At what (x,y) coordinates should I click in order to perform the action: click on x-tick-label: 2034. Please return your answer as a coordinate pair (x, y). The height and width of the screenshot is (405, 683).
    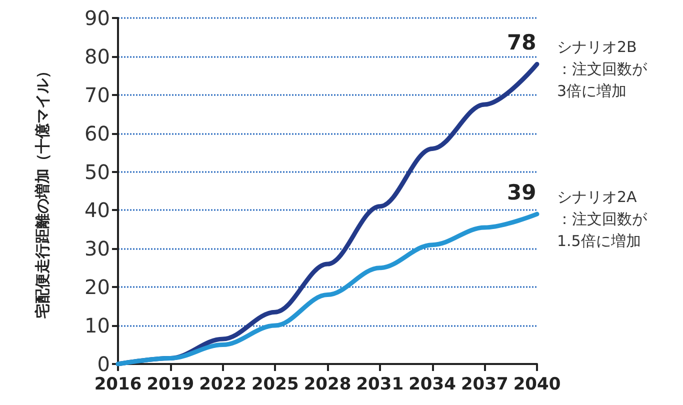
    Looking at the image, I should click on (432, 384).